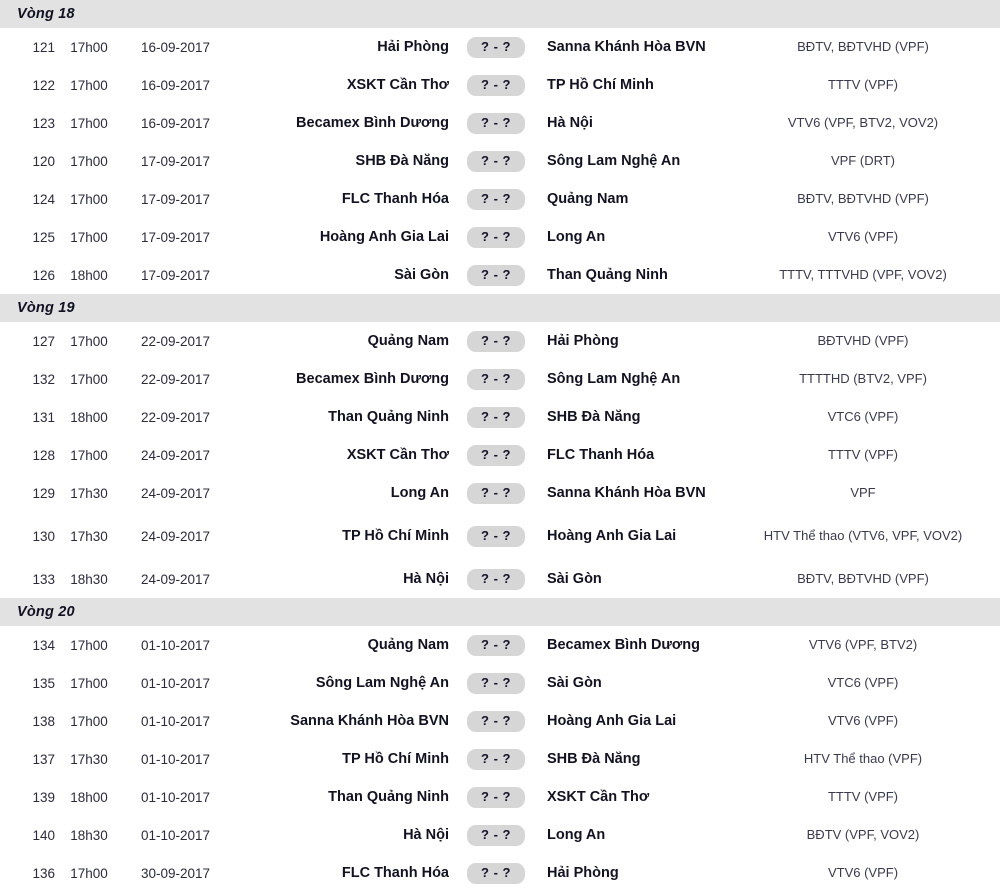 The image size is (1000, 892). Describe the element at coordinates (402, 161) in the screenshot. I see `home-team-name: SHB Đà Nẵng` at that location.